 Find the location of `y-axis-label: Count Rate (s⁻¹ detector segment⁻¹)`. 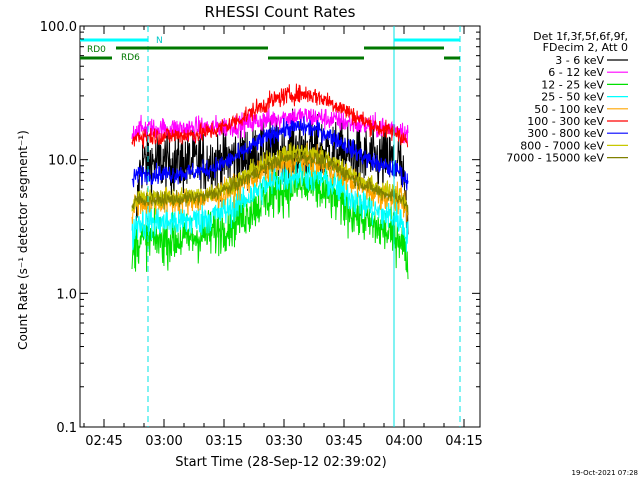

y-axis-label: Count Rate (s⁻¹ detector segment⁻¹) is located at coordinates (23, 240).